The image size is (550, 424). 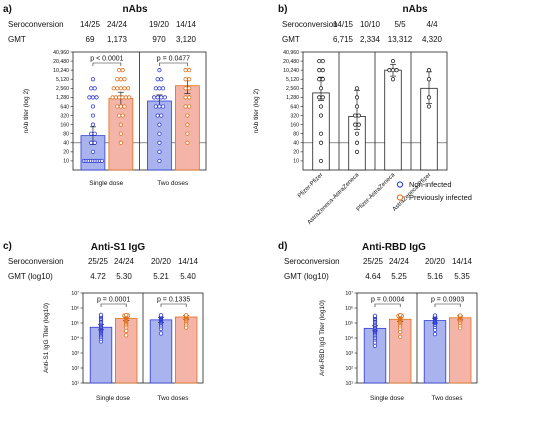 I want to click on header-value-c-0-1: 24/24, so click(x=124, y=261).